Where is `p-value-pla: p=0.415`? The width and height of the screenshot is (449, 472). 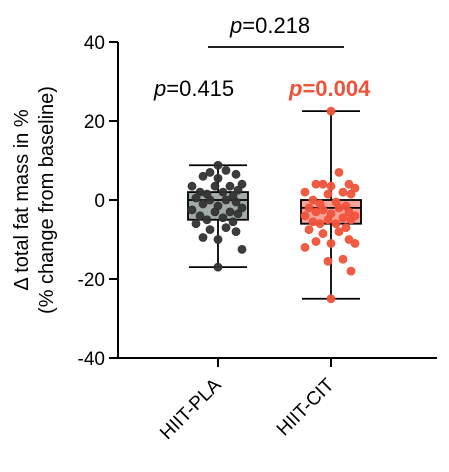 p-value-pla: p=0.415 is located at coordinates (193, 88).